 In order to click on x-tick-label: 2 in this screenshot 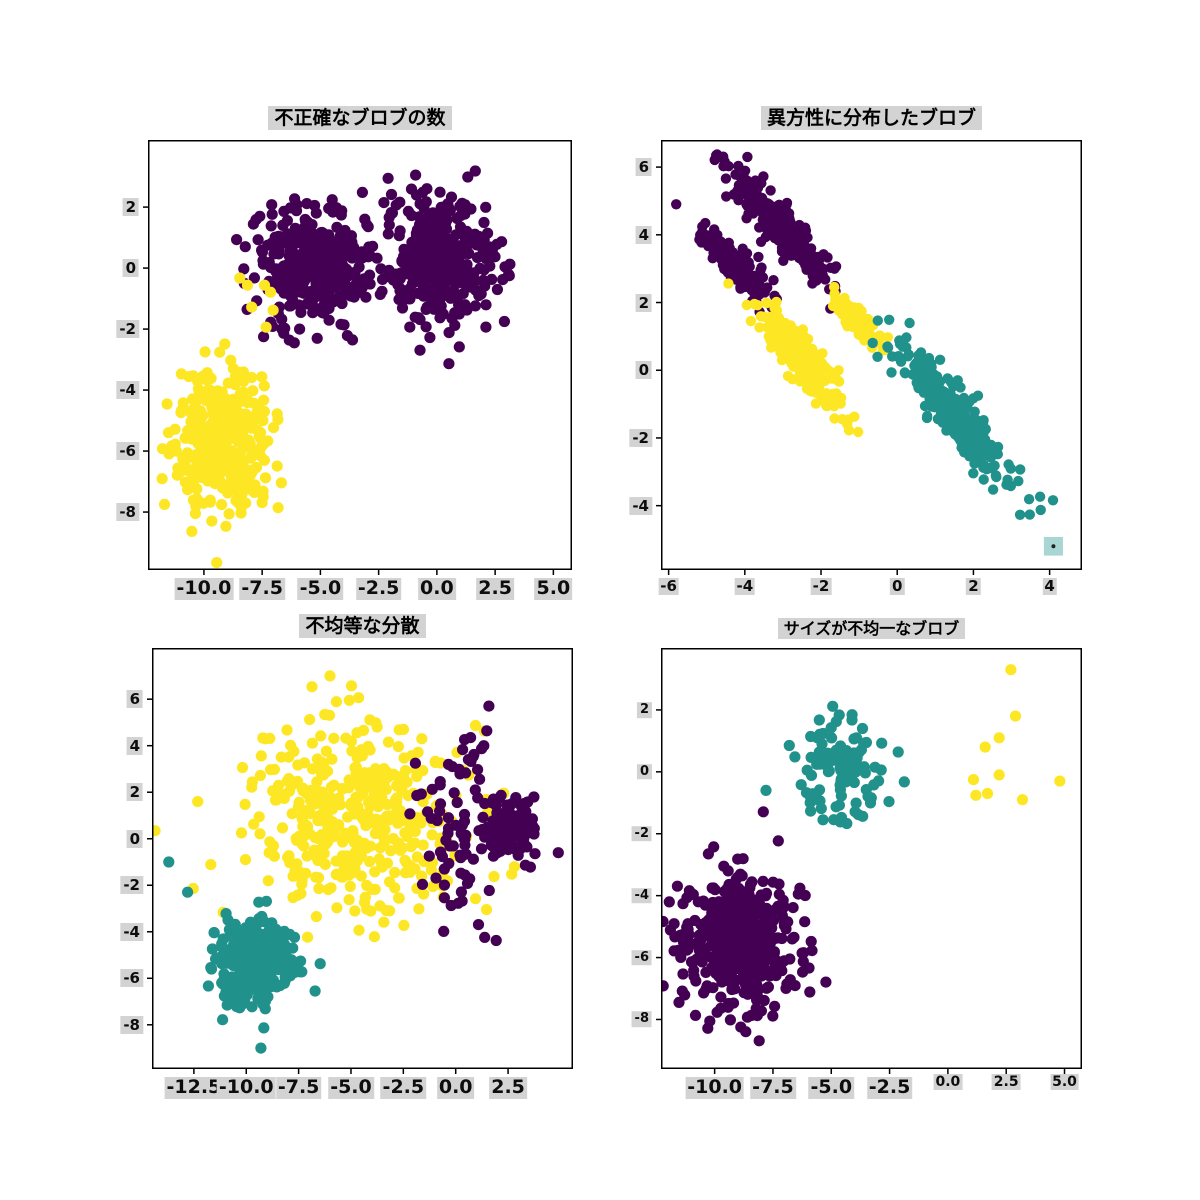, I will do `click(973, 586)`.